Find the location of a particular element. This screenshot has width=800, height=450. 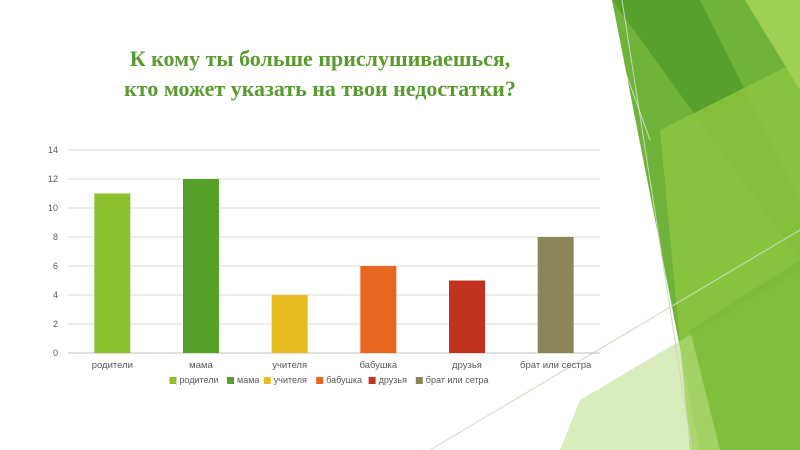

y-tick-label: 0 is located at coordinates (55, 353).